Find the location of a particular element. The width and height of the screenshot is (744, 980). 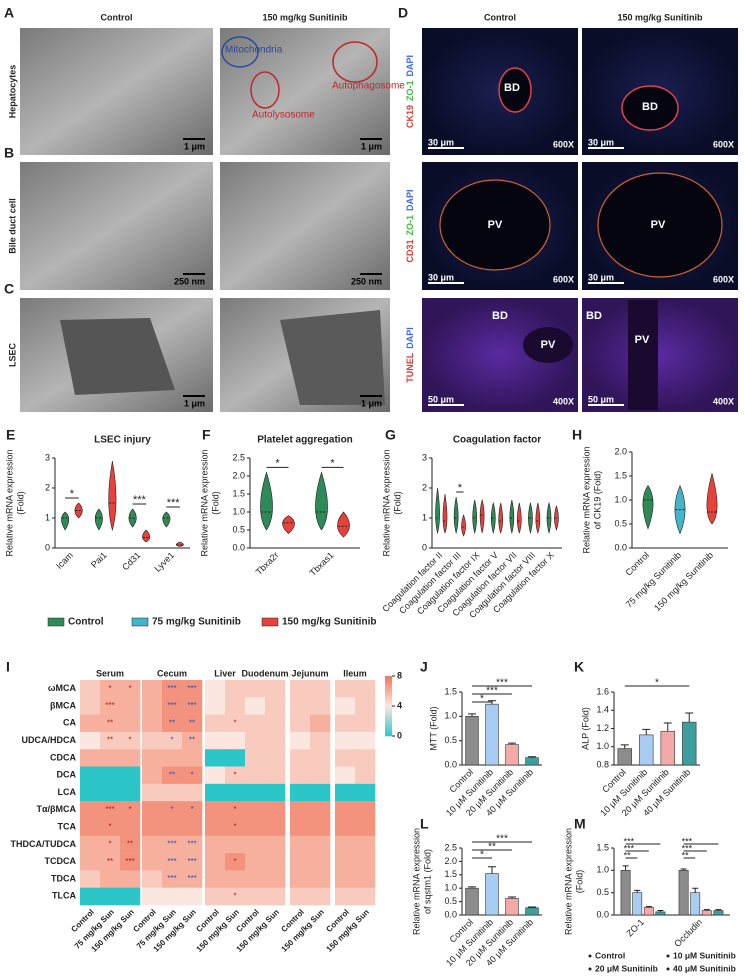

colorbar-tick-label: 4 is located at coordinates (399, 705).